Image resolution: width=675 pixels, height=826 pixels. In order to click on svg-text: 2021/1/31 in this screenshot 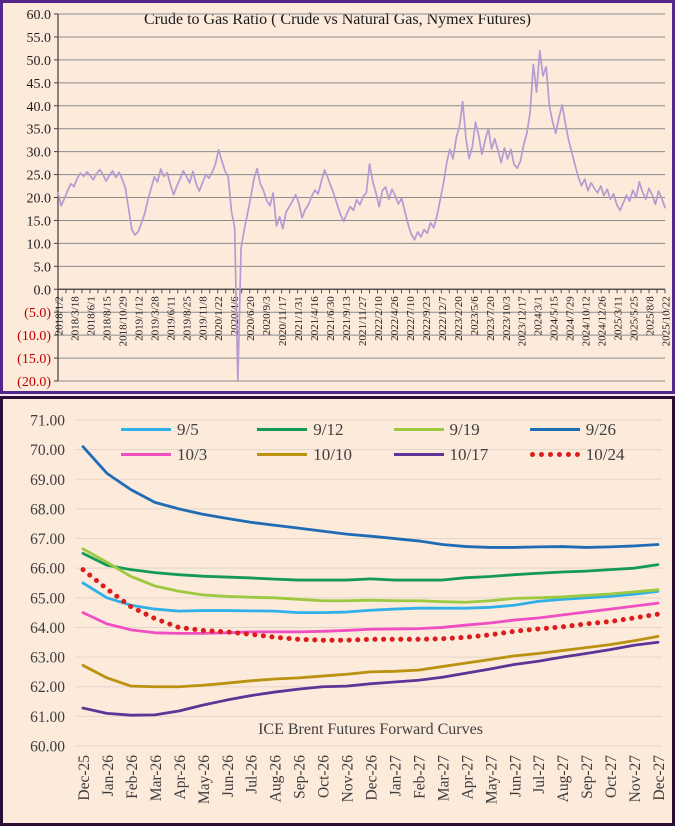, I will do `click(299, 318)`.